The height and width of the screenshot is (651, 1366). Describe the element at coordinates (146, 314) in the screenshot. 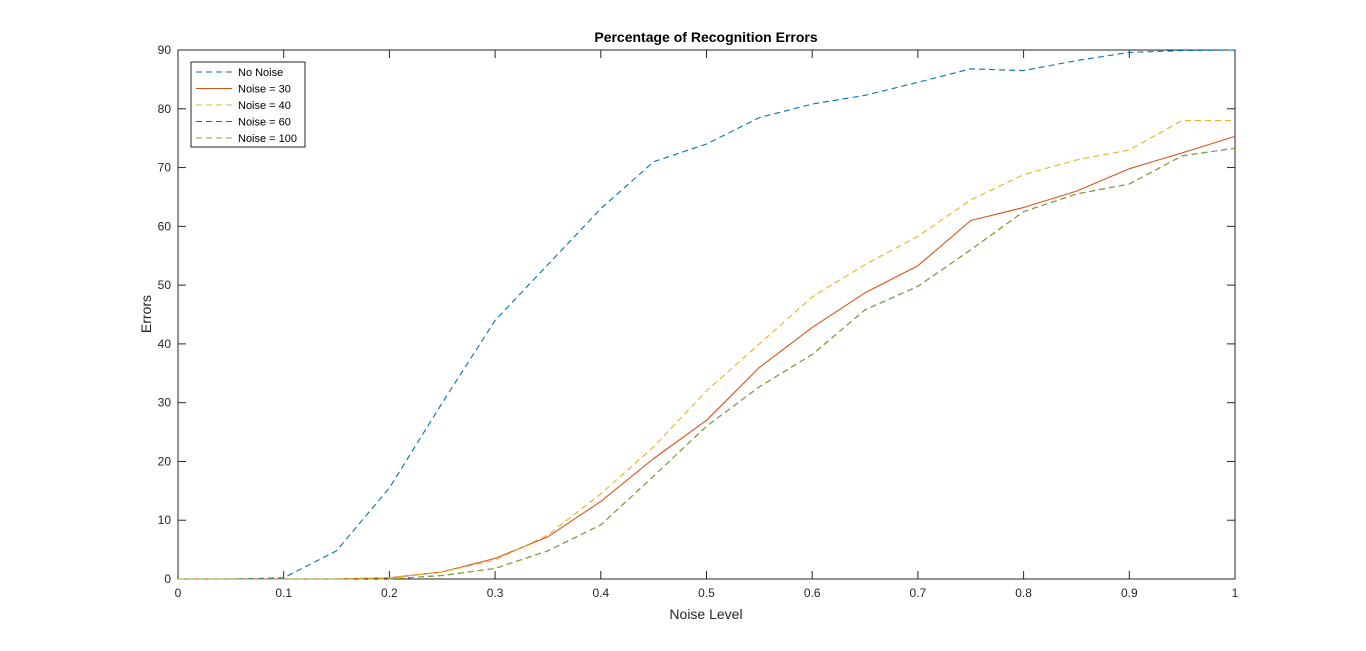

I see `y-axis-label: Errors` at that location.